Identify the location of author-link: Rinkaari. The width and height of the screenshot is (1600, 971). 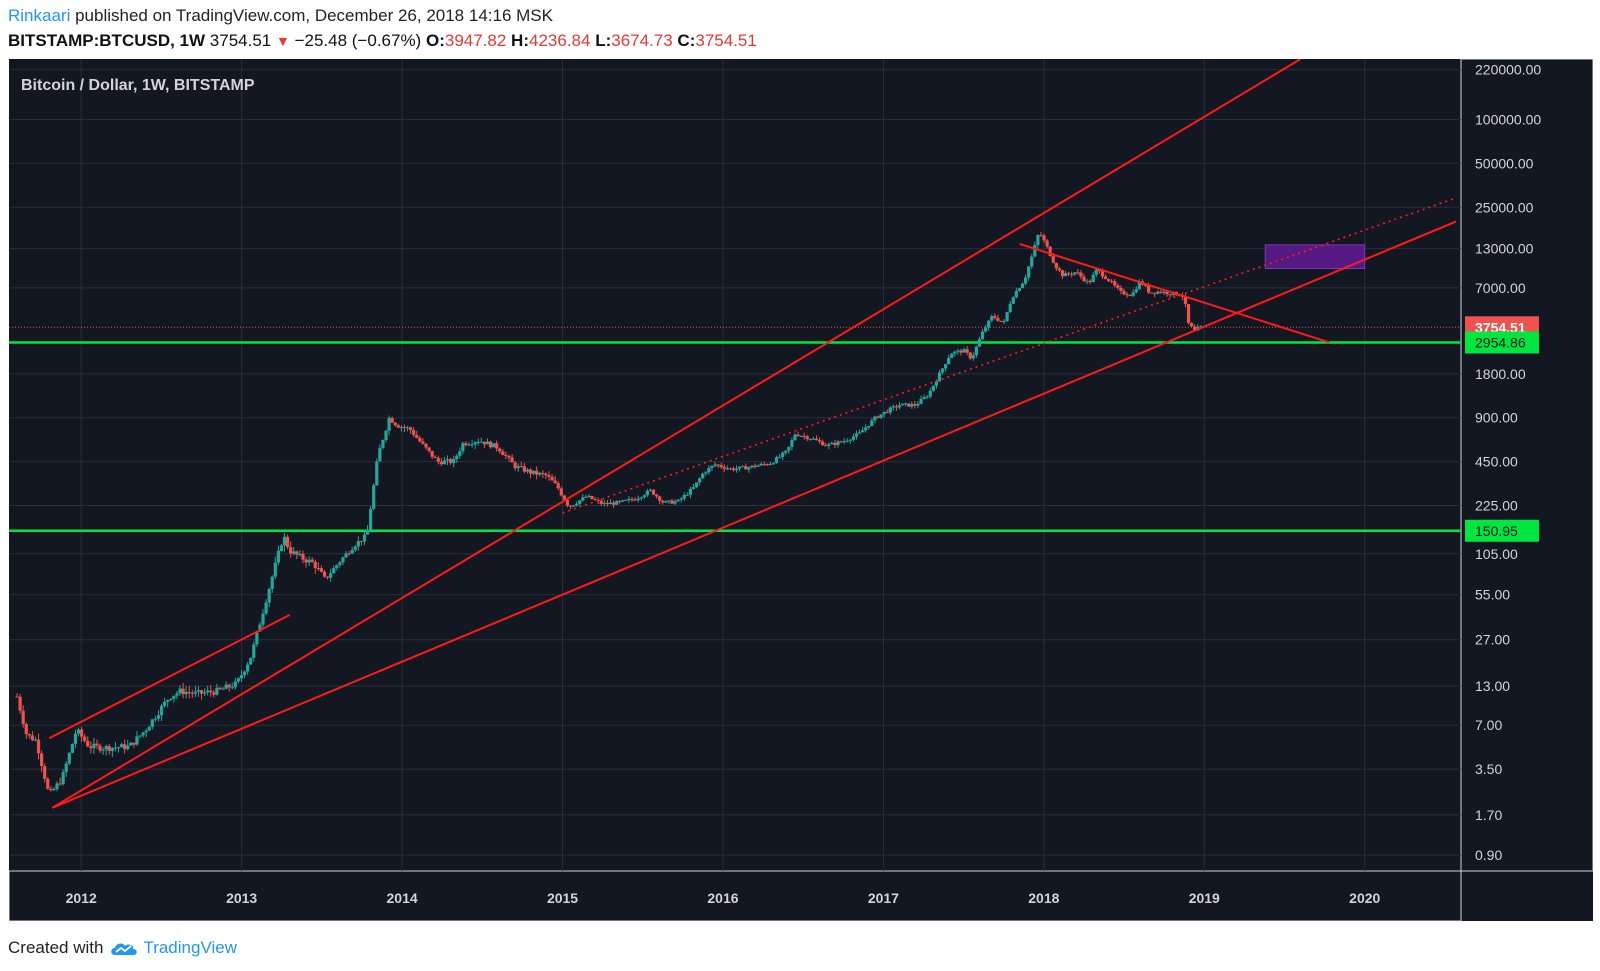
(39, 15).